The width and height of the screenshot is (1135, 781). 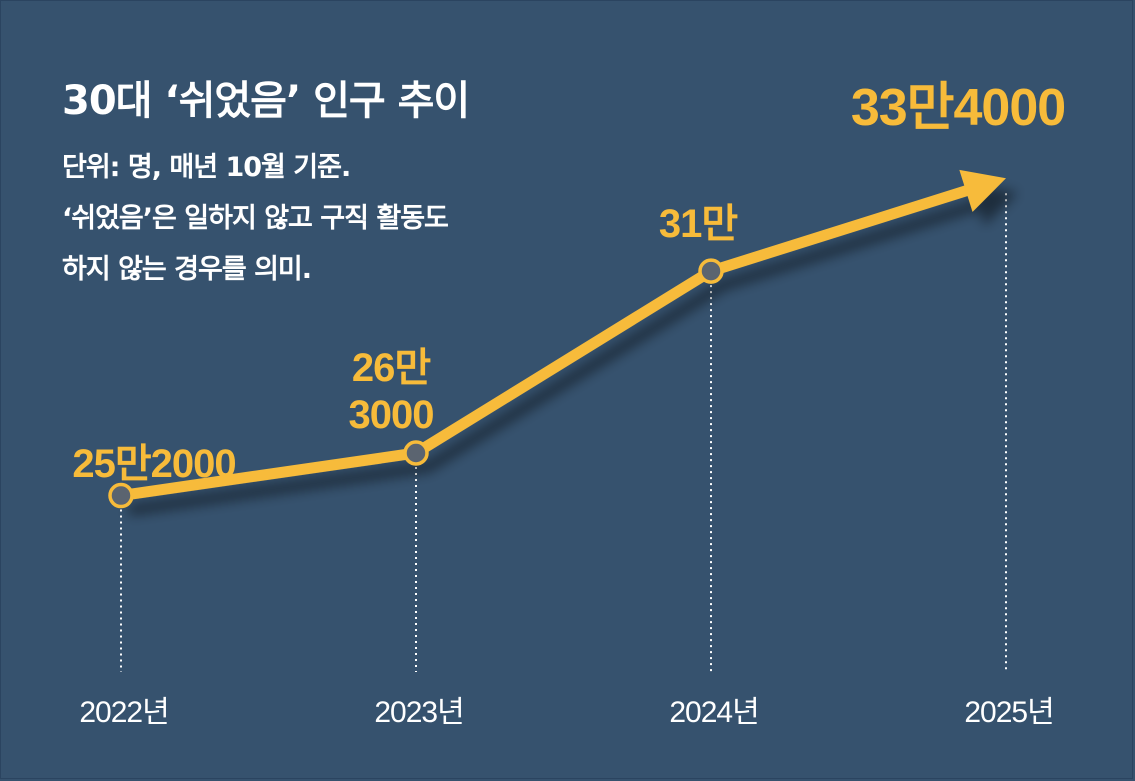 I want to click on data-label-2: 31만, so click(x=698, y=224).